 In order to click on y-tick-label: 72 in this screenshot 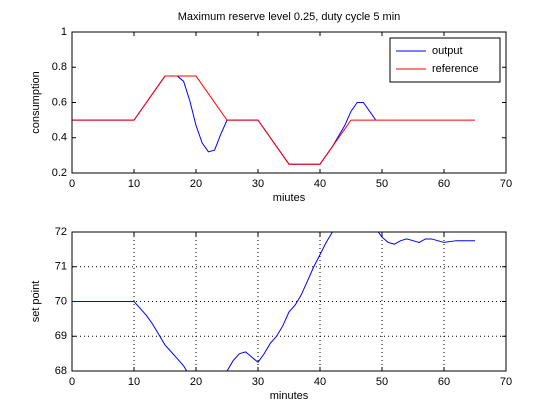, I will do `click(61, 232)`.